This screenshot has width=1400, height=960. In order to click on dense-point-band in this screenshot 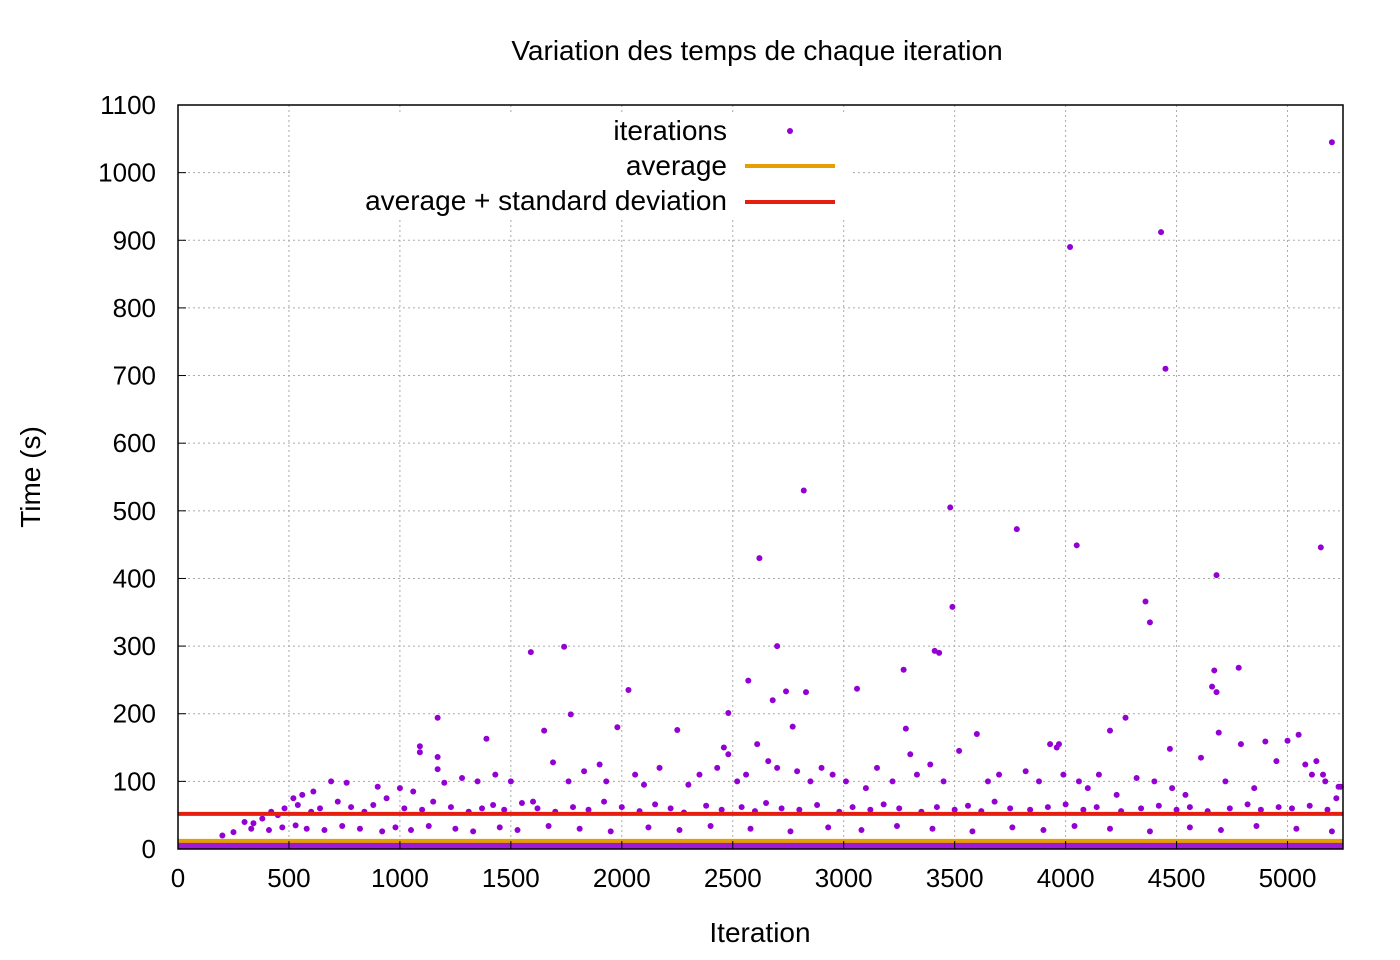, I will do `click(760, 844)`.